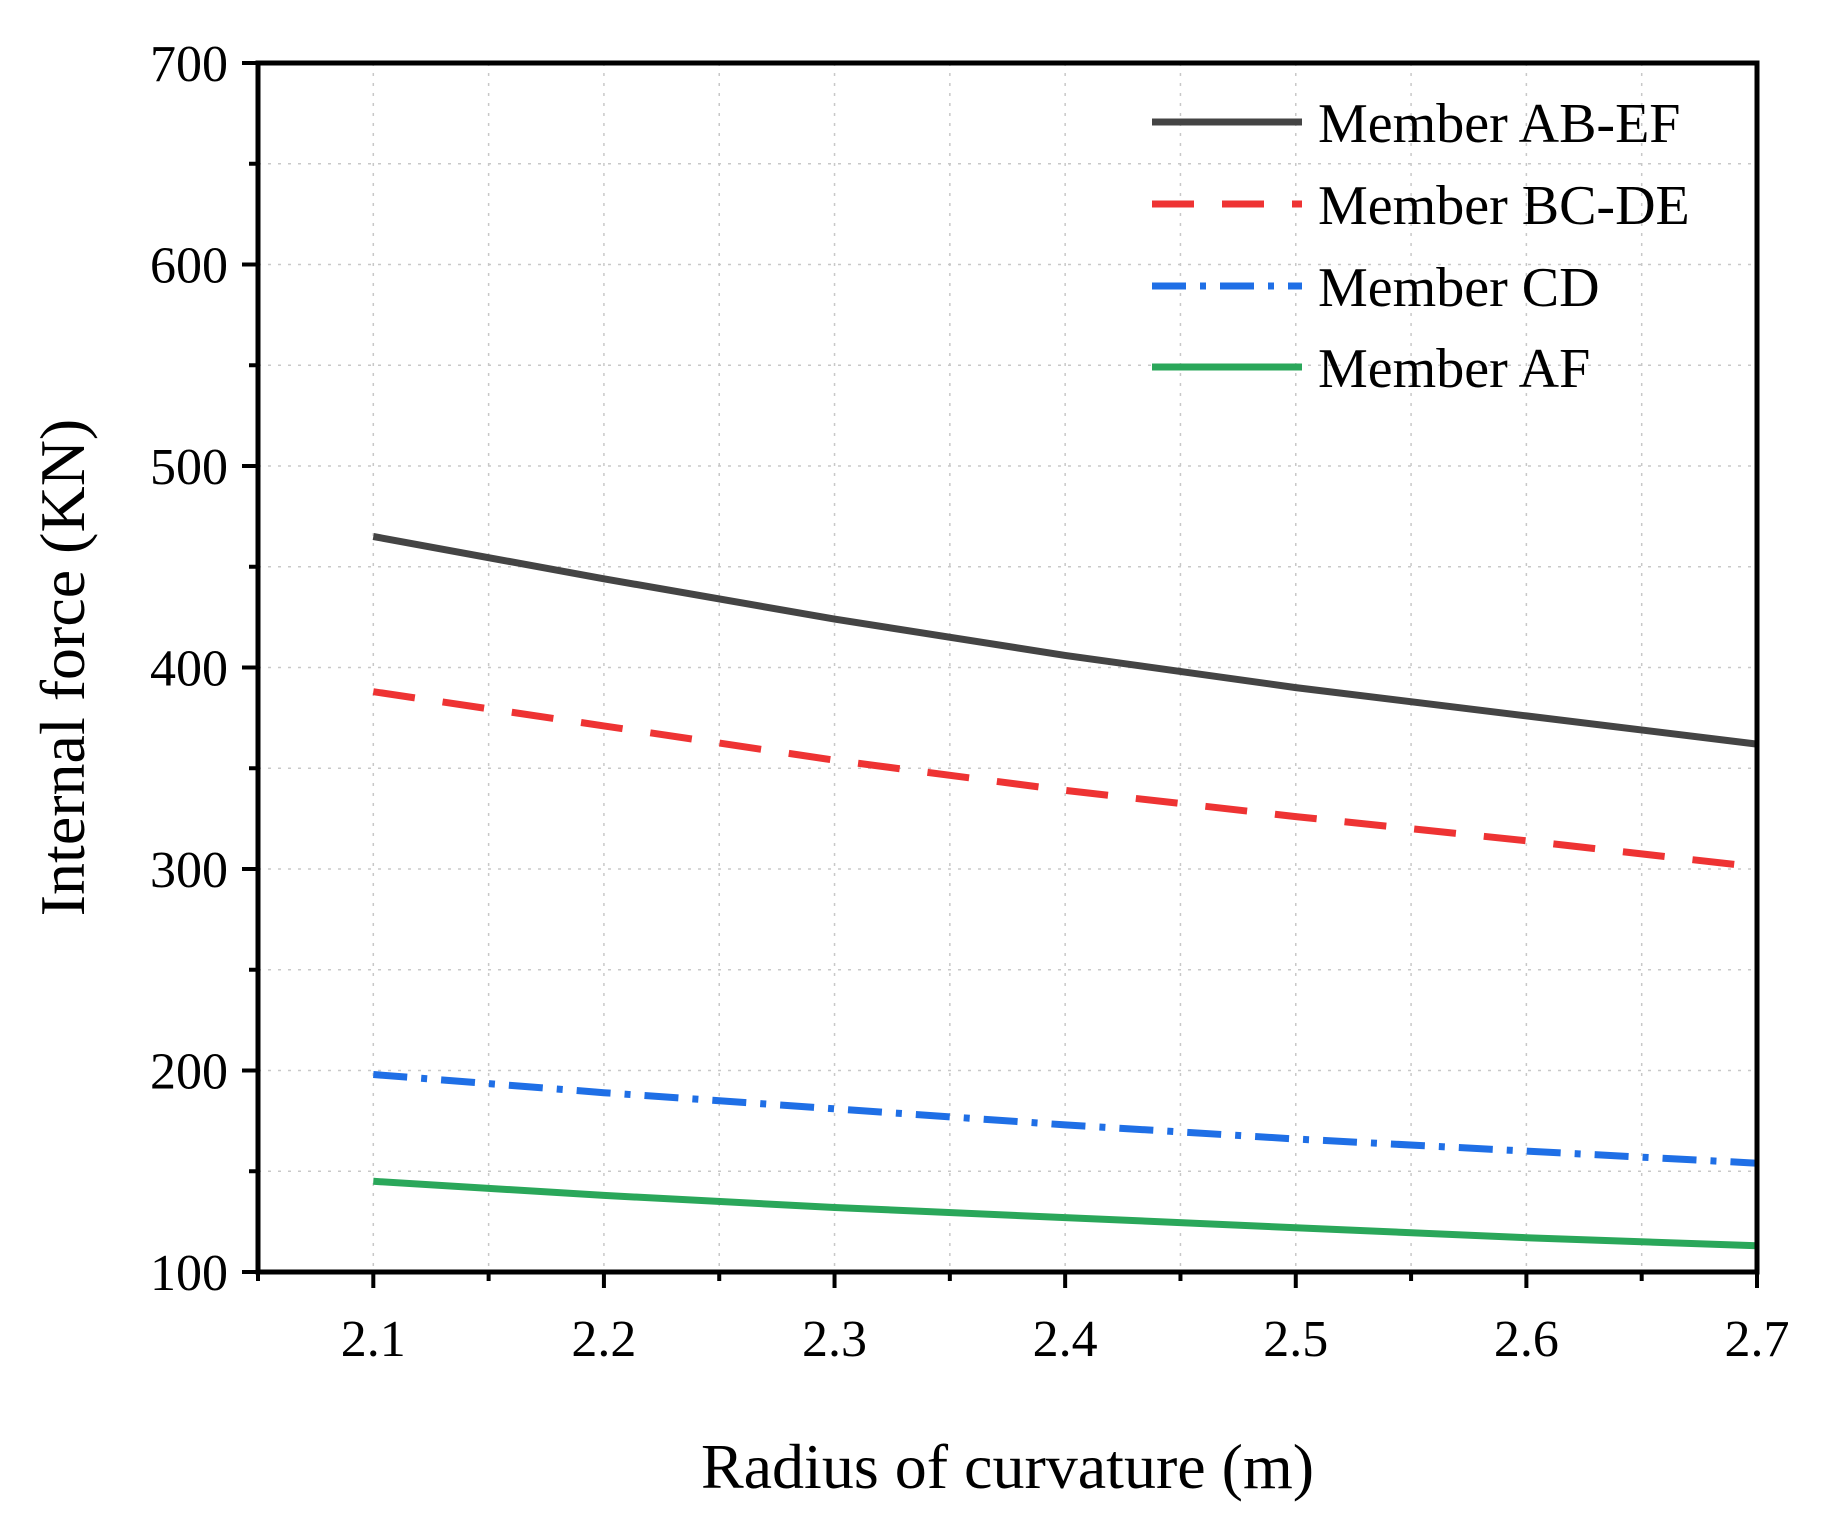  I want to click on x-tick-label: 2.4, so click(1065, 1339).